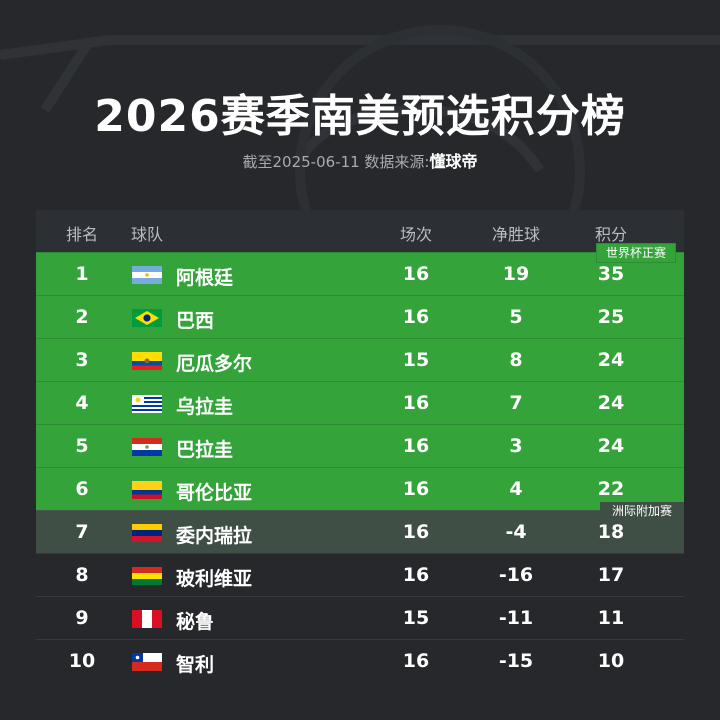  What do you see at coordinates (453, 161) in the screenshot?
I see `brand-logo-text: 懂球帝` at bounding box center [453, 161].